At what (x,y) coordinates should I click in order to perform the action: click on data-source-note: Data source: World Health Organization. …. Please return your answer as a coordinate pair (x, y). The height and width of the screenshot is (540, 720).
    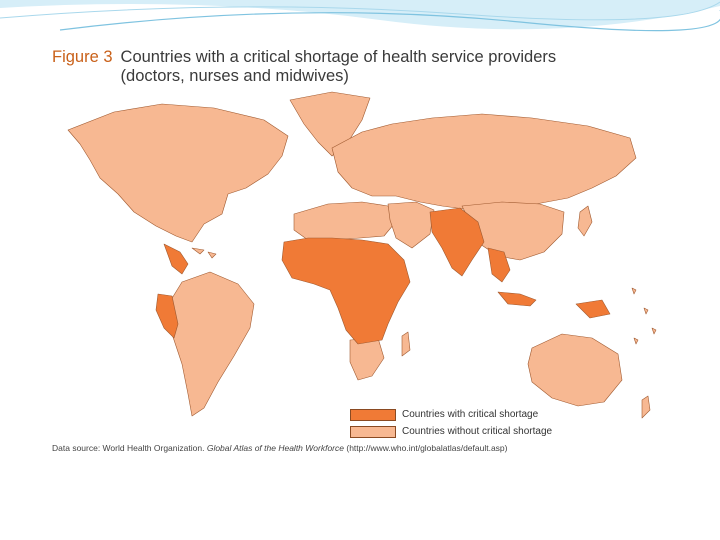
    Looking at the image, I should click on (280, 448).